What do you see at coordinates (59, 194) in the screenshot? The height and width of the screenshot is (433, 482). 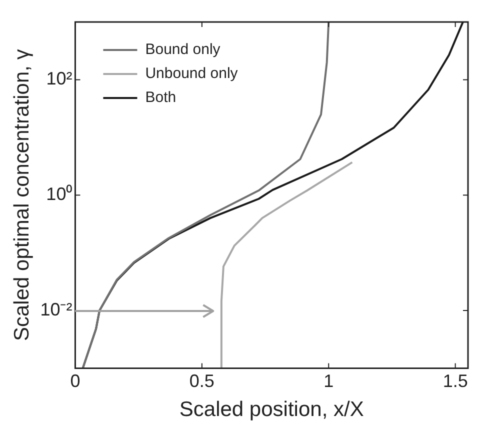 I see `y-tick-label: 10⁰` at bounding box center [59, 194].